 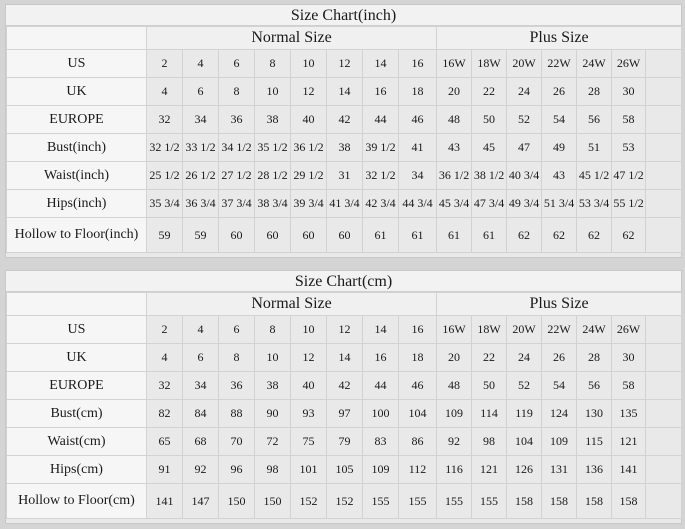 What do you see at coordinates (164, 147) in the screenshot?
I see `size-value-cell: 32 1/2` at bounding box center [164, 147].